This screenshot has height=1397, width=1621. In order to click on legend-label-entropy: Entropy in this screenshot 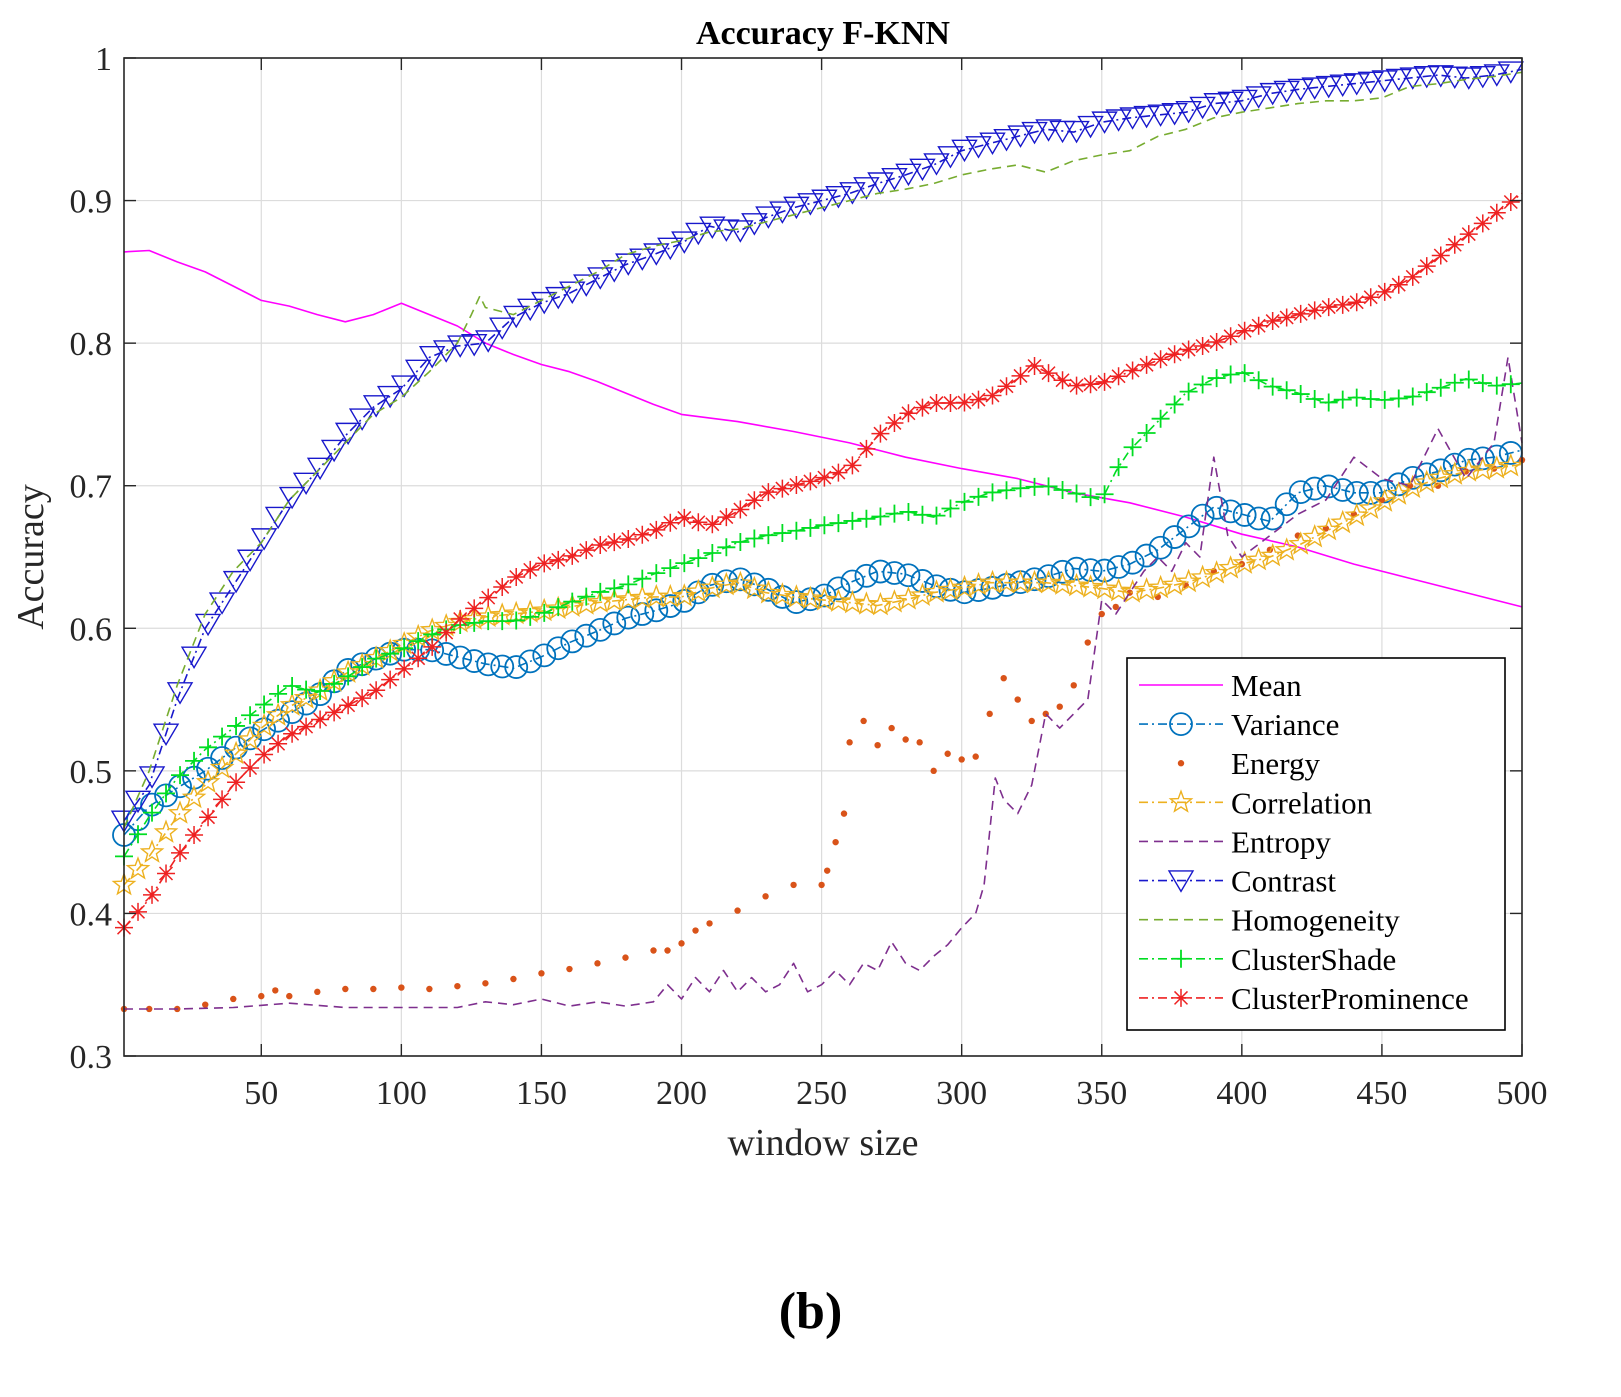, I will do `click(1281, 841)`.